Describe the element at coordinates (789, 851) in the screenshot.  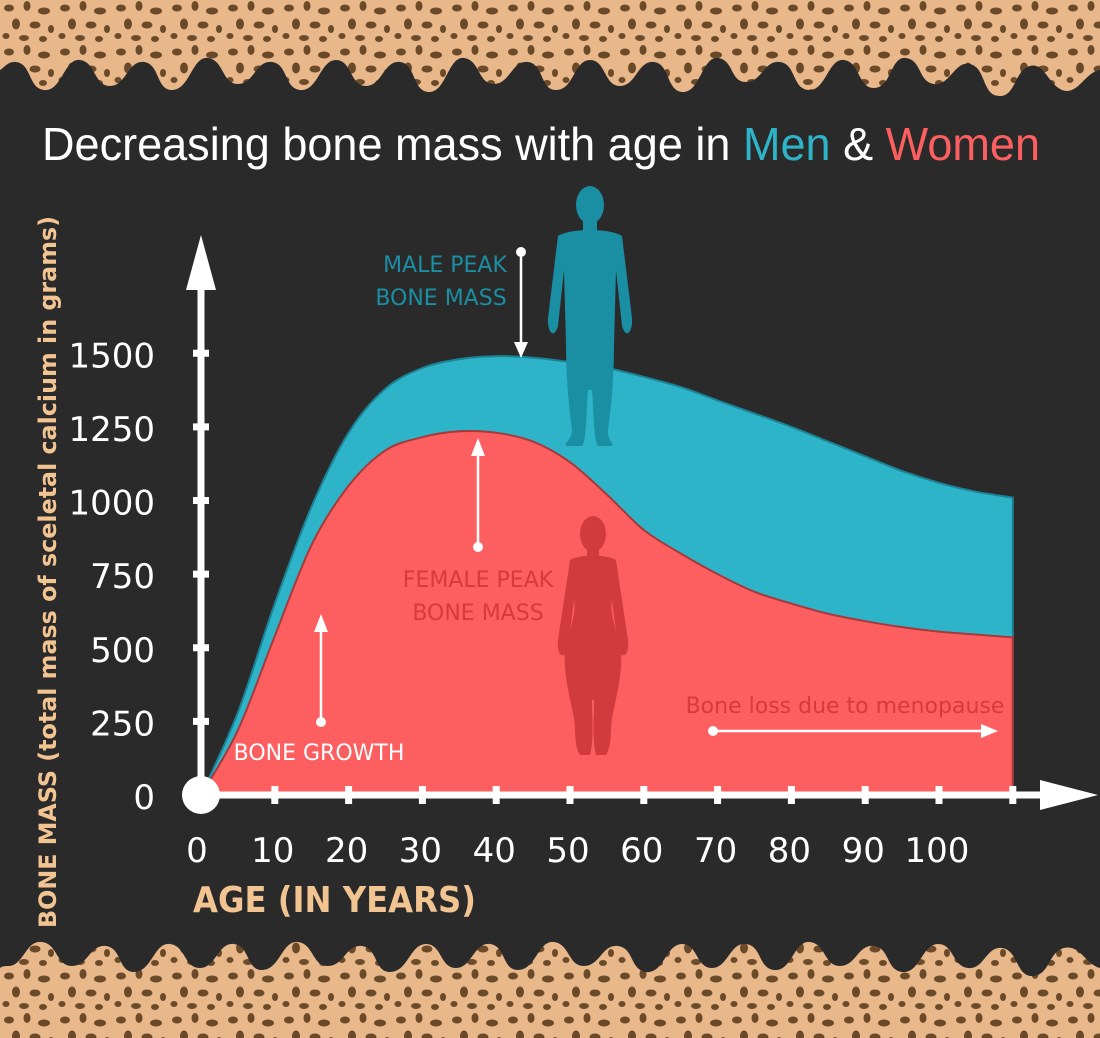
I see `x-tick-label: 80` at that location.